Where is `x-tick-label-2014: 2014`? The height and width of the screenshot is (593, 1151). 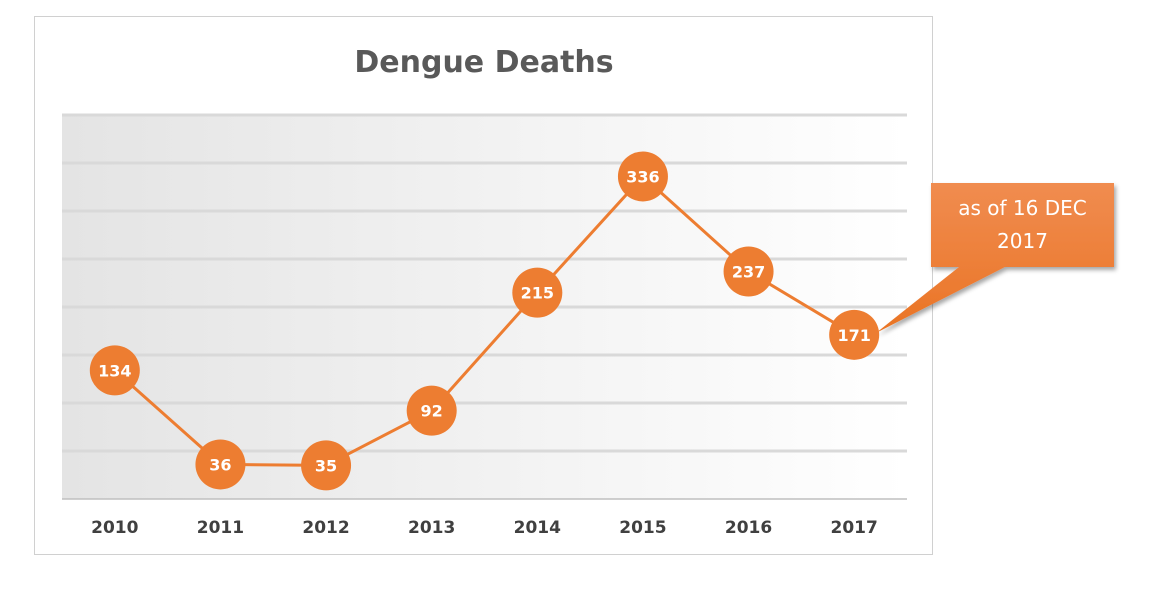 x-tick-label-2014: 2014 is located at coordinates (537, 528).